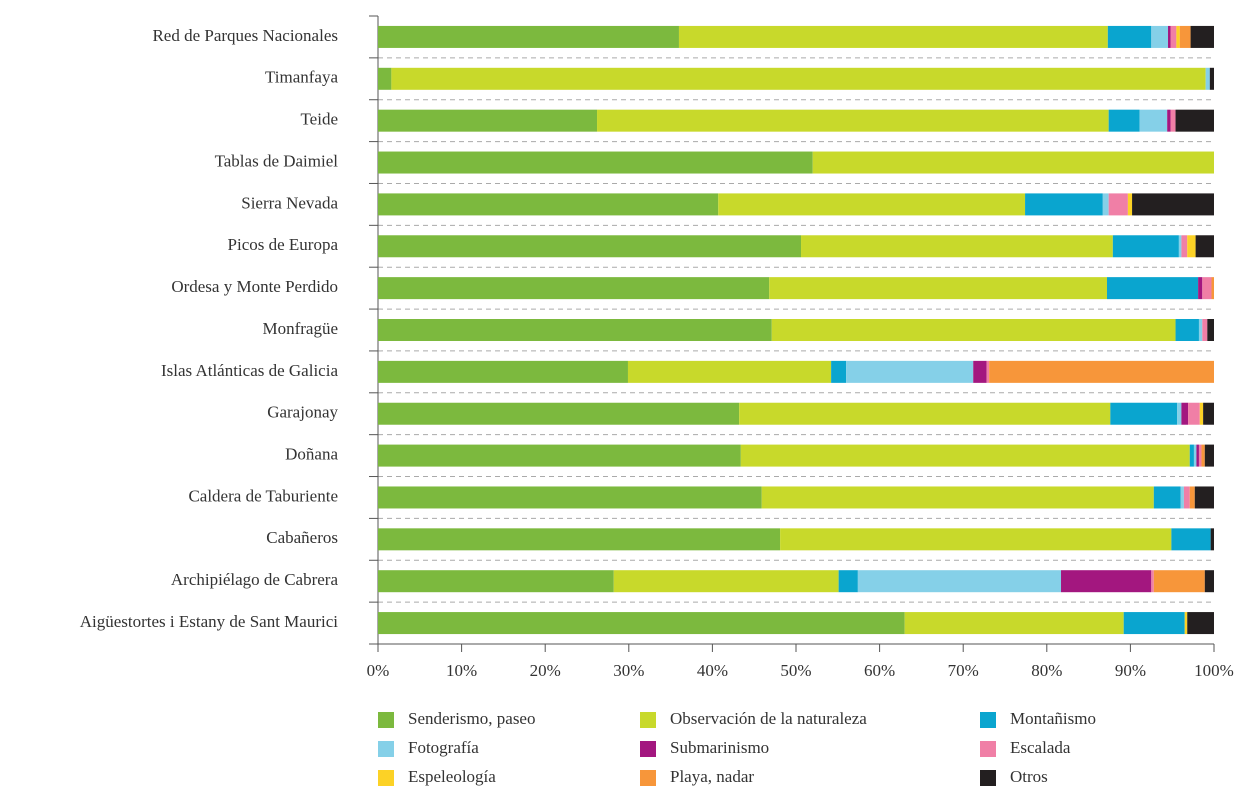 The height and width of the screenshot is (791, 1240). I want to click on legend-label: Submarinismo, so click(719, 747).